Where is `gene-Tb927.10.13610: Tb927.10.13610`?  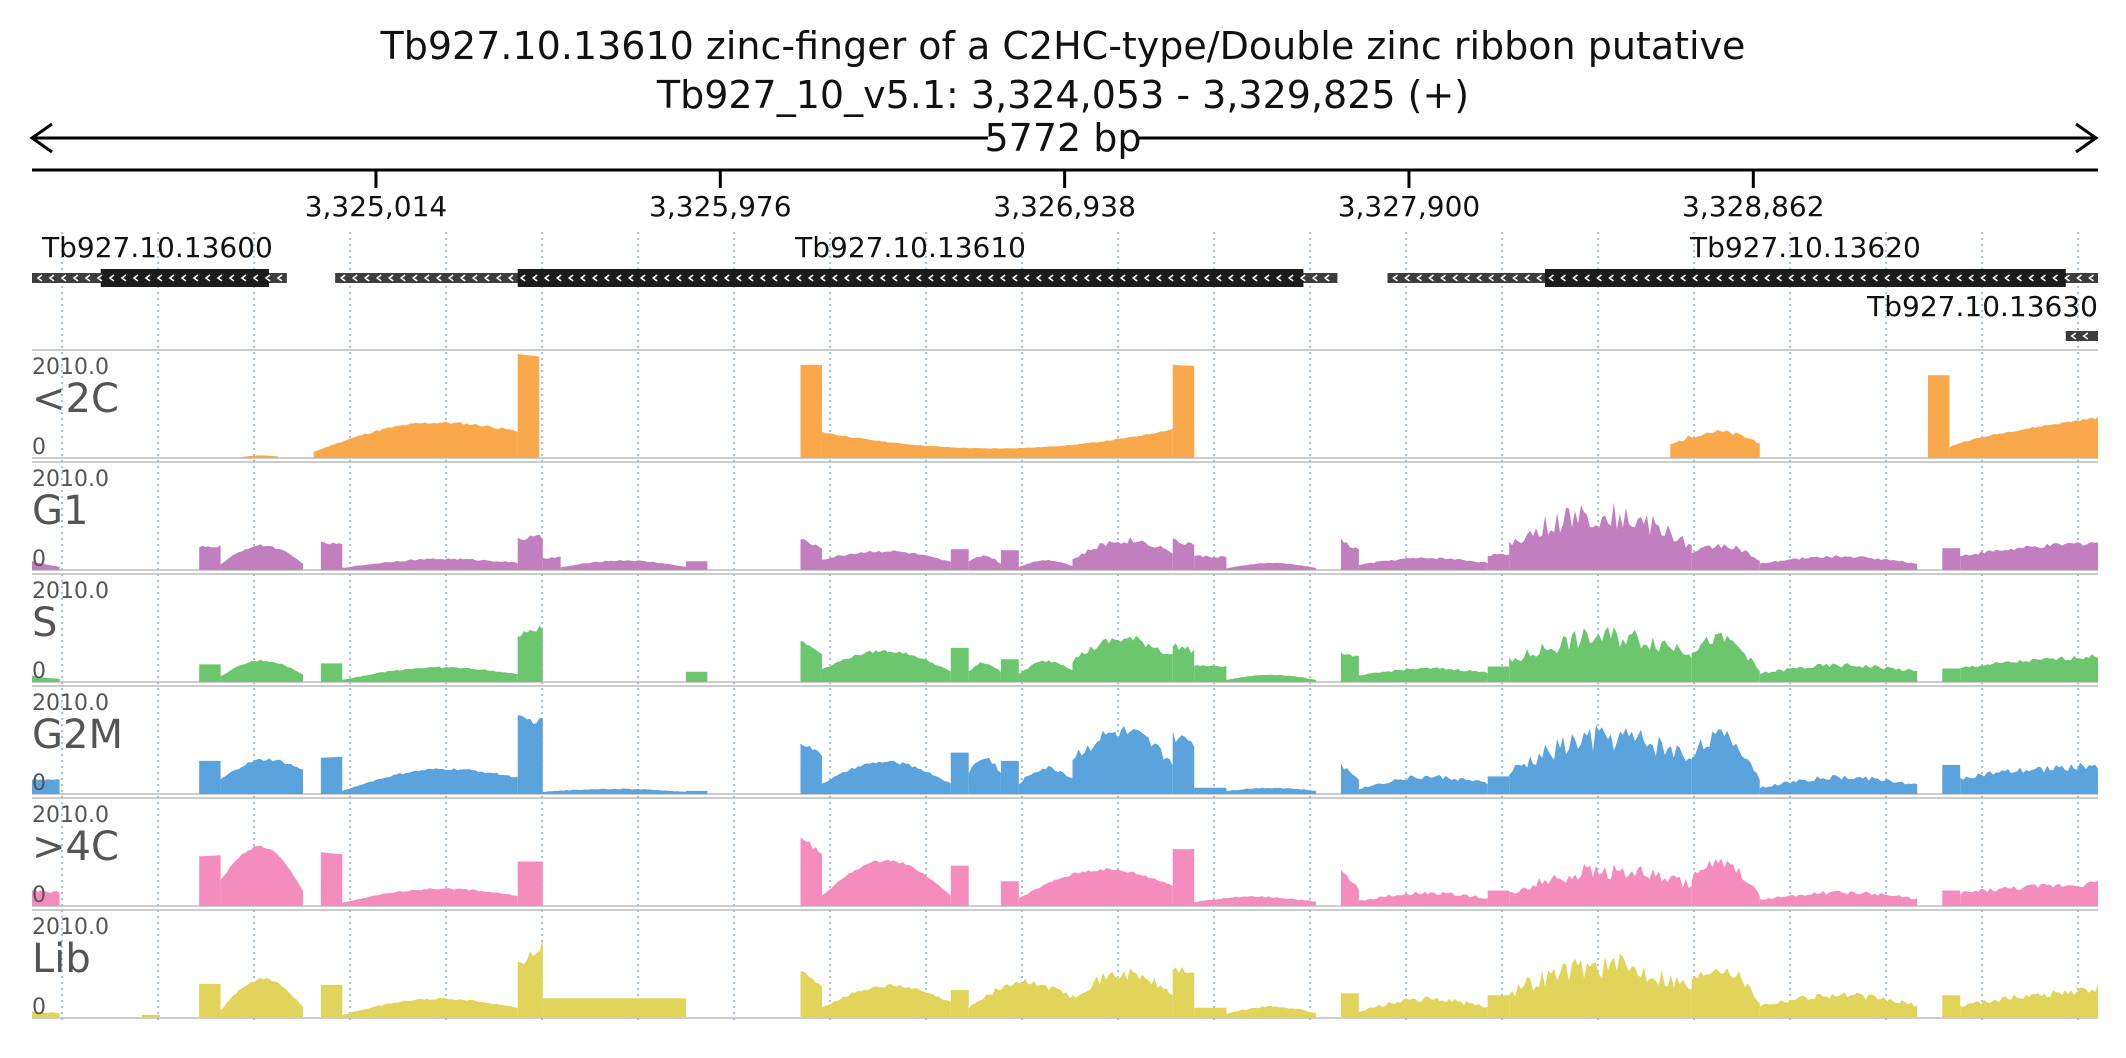 gene-Tb927.10.13610: Tb927.10.13610 is located at coordinates (836, 259).